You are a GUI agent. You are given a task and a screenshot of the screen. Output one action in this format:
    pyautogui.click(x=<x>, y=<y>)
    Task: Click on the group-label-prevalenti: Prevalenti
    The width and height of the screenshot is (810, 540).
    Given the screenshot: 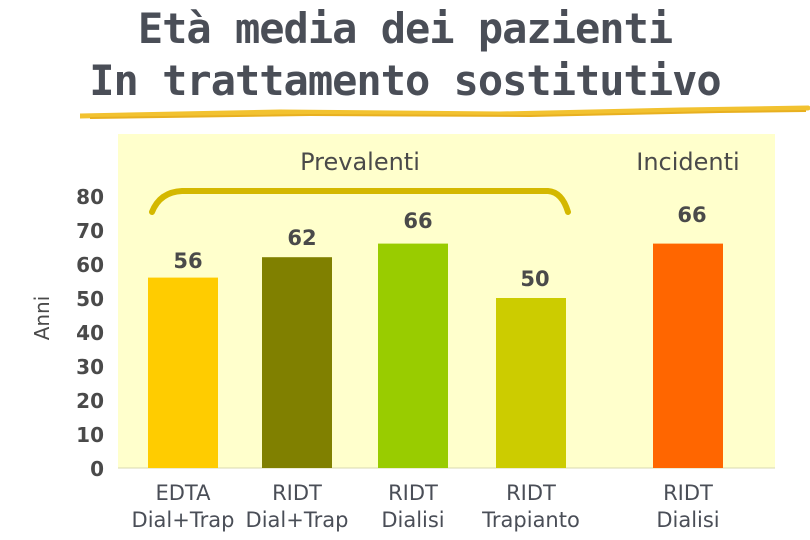 What is the action you would take?
    pyautogui.click(x=360, y=162)
    